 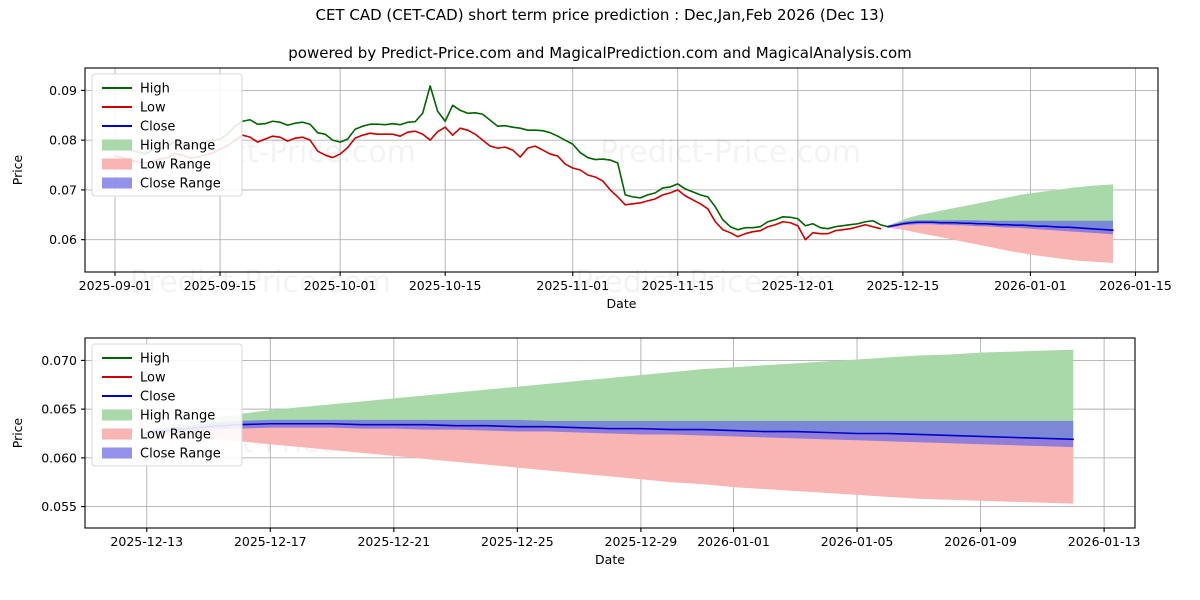 What do you see at coordinates (980, 541) in the screenshot?
I see `x-tick-label: 2026-01-09` at bounding box center [980, 541].